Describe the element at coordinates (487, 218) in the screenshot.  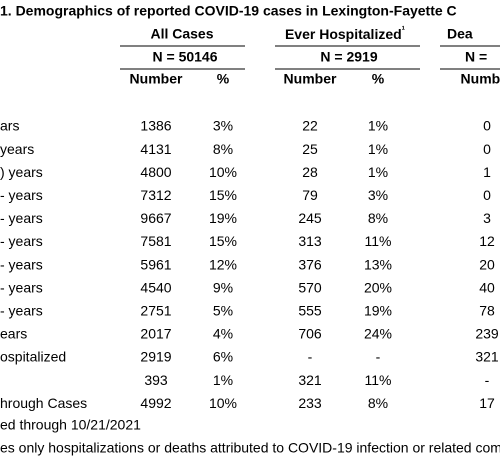
I see `cell: 3` at that location.